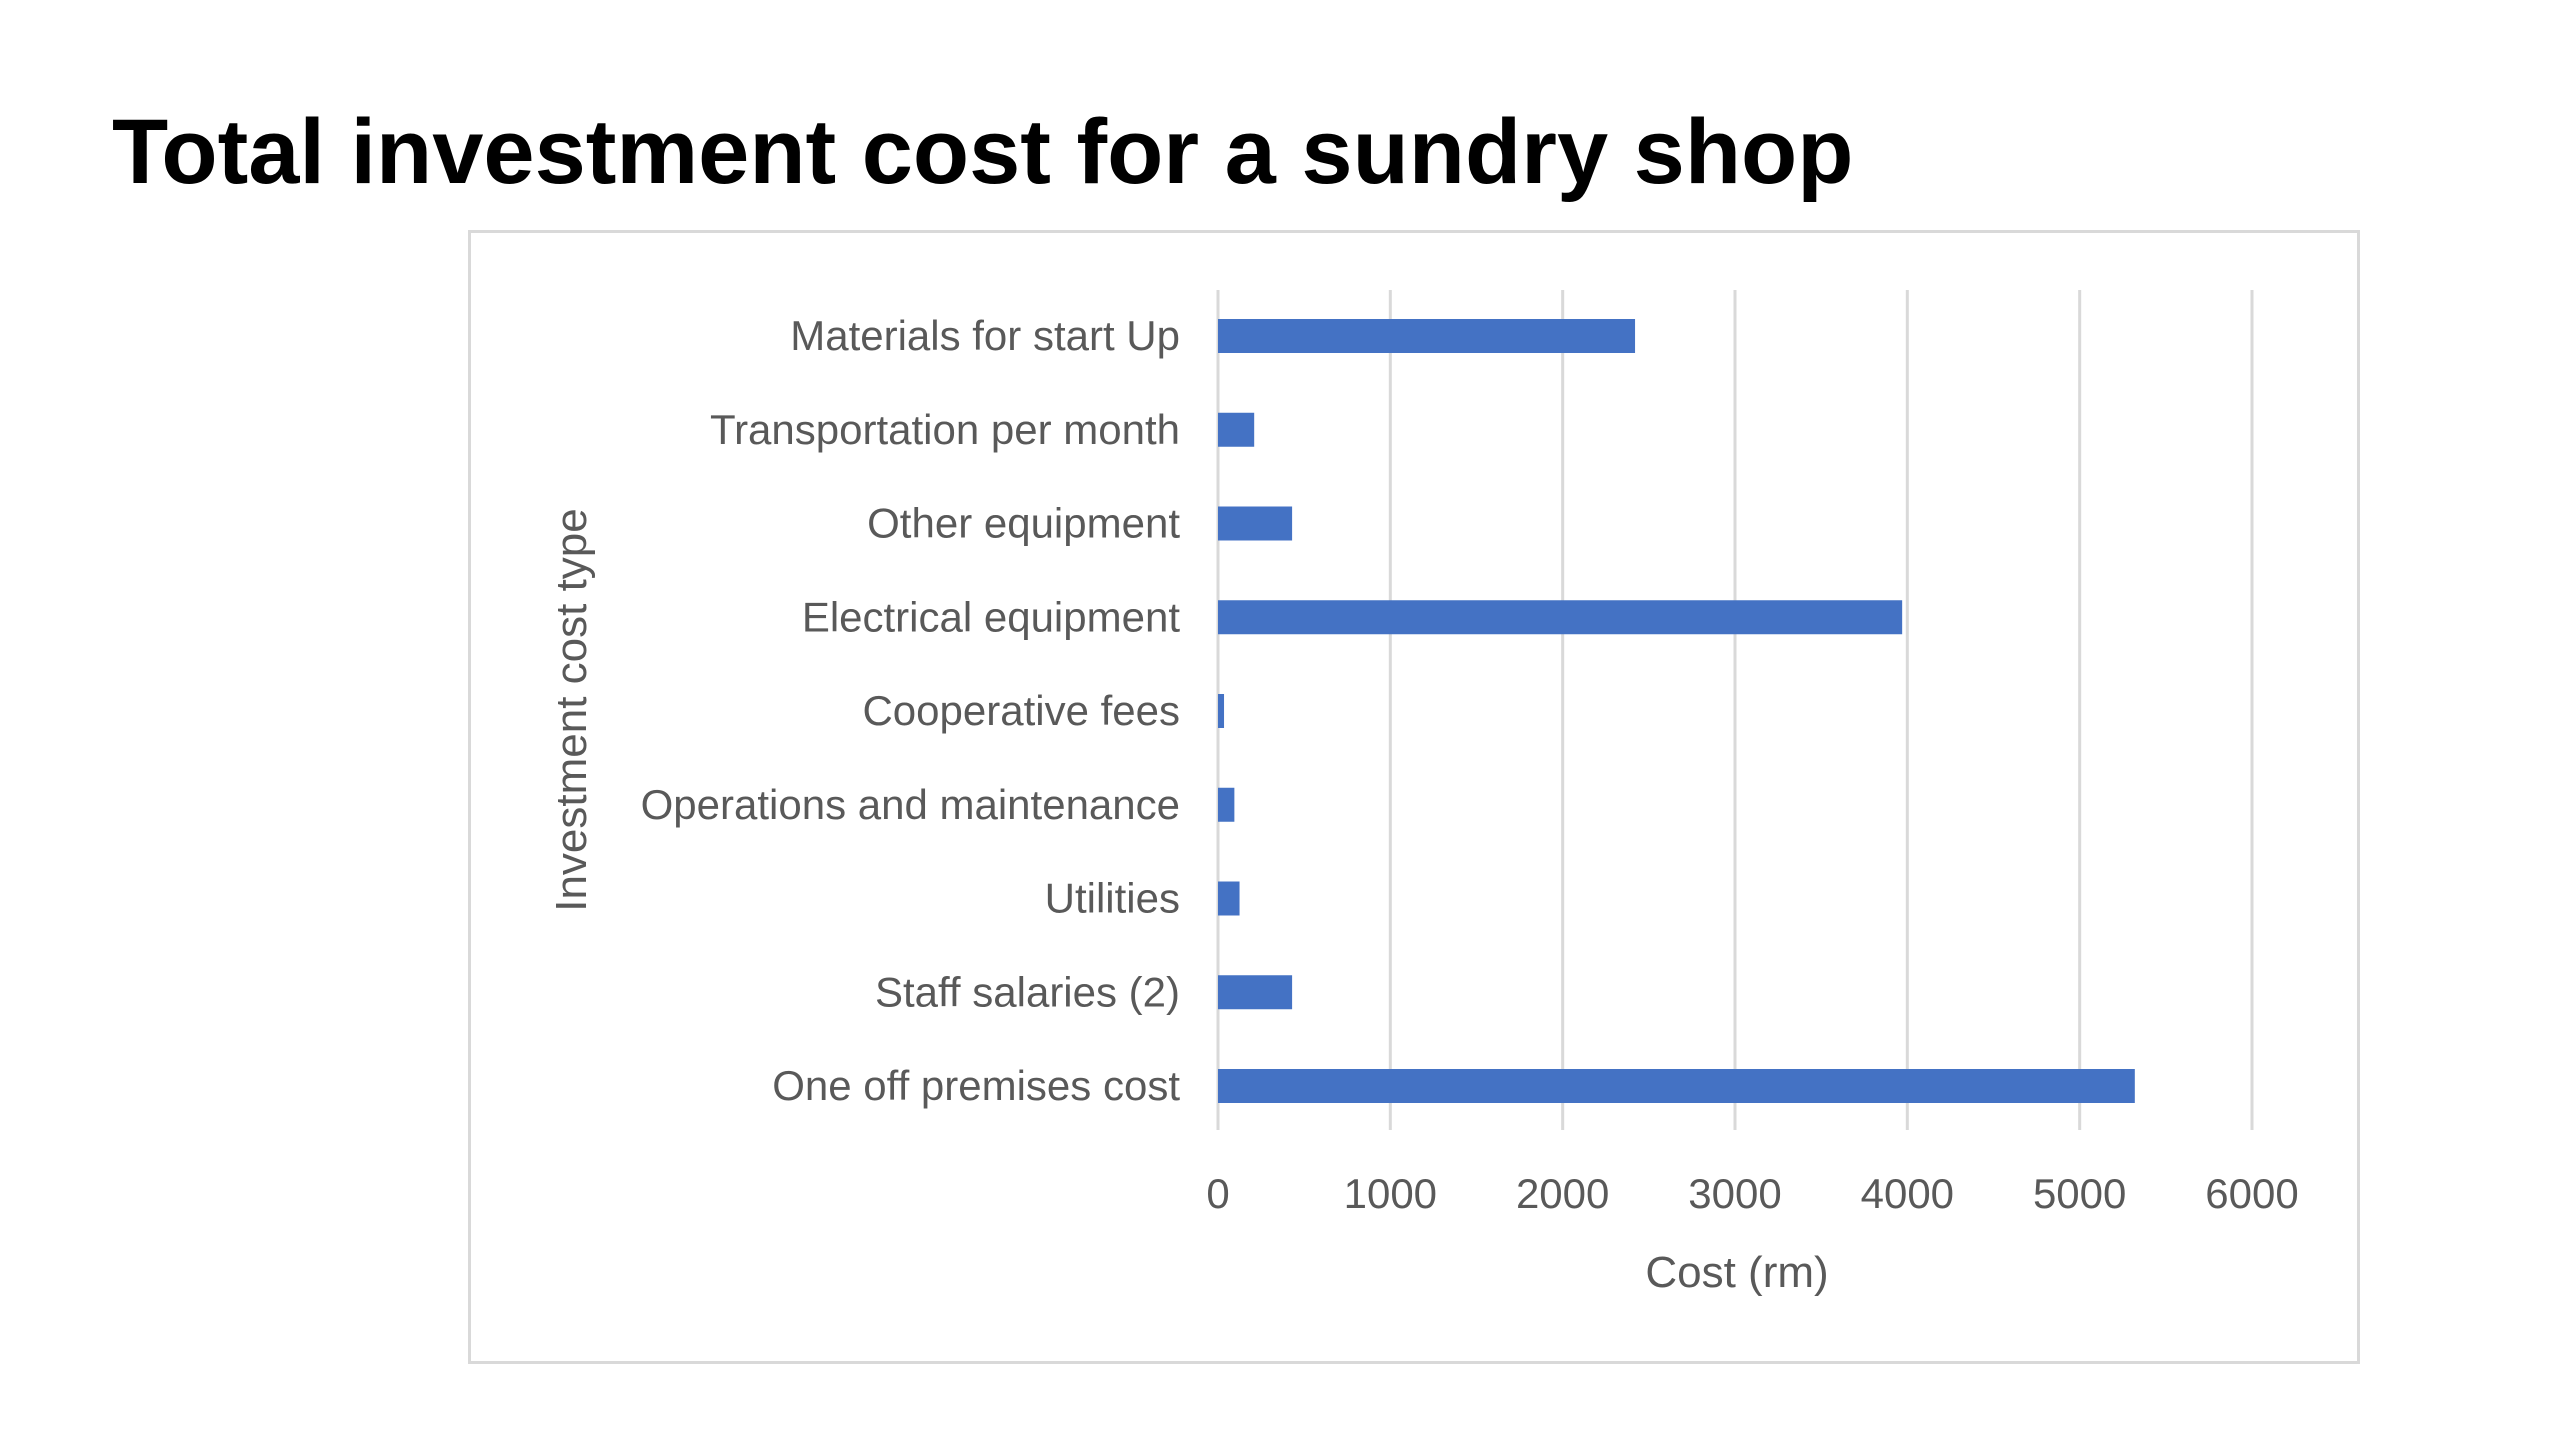 This screenshot has height=1440, width=2560. What do you see at coordinates (985, 335) in the screenshot?
I see `category-label: Materials for start Up` at bounding box center [985, 335].